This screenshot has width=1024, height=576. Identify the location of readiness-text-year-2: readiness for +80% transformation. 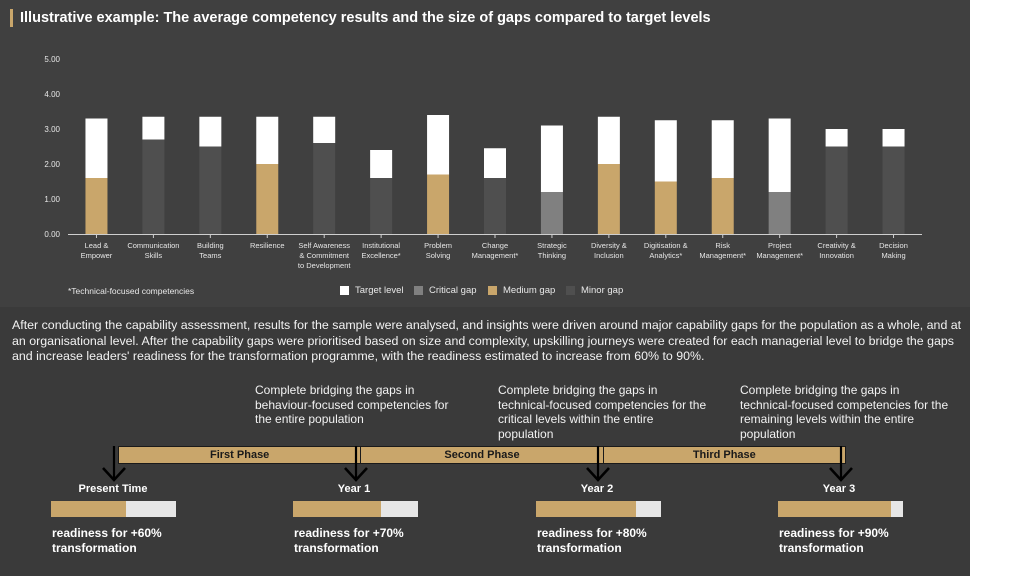
(592, 541).